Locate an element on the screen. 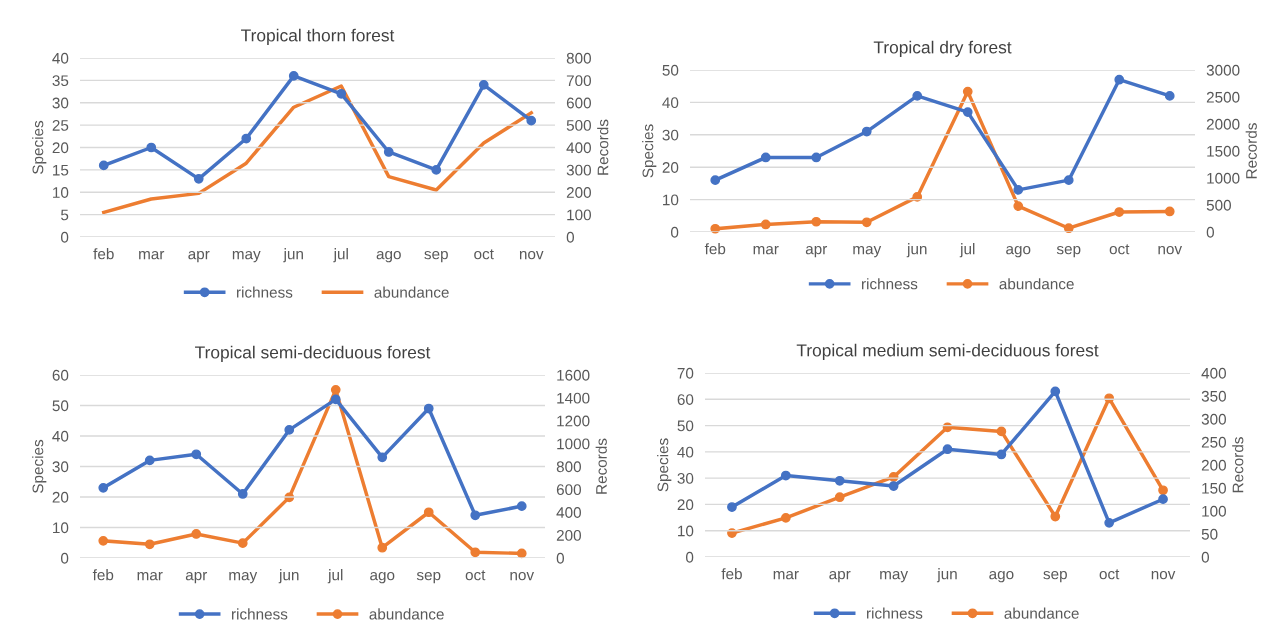  chart-title: Tropical medium semi-deciduous forest is located at coordinates (947, 351).